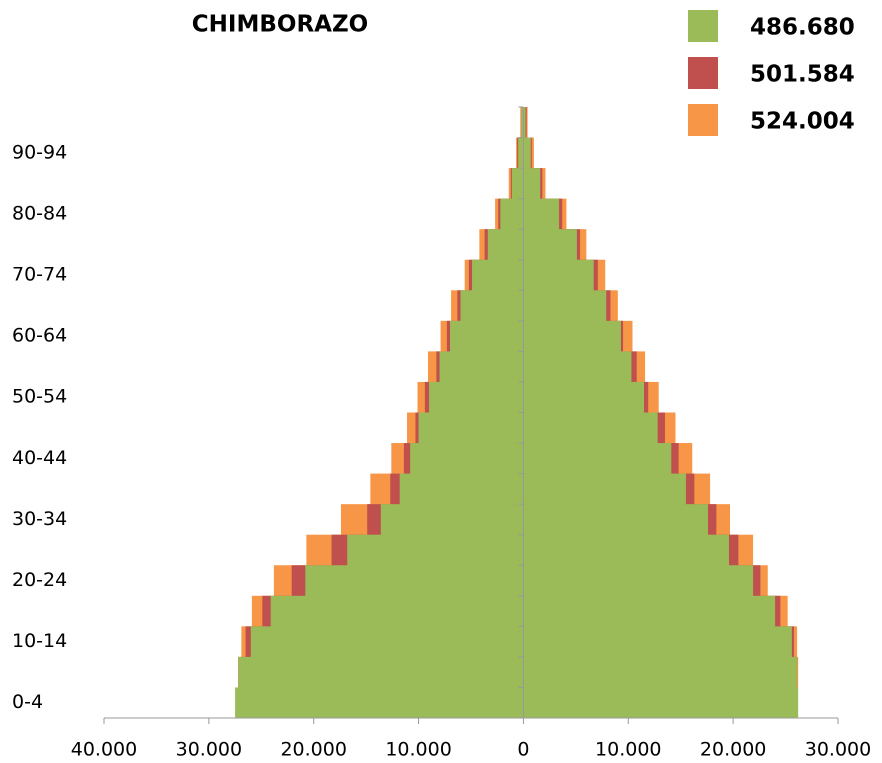 The width and height of the screenshot is (882, 763). I want to click on legend-label: 524.004, so click(802, 122).